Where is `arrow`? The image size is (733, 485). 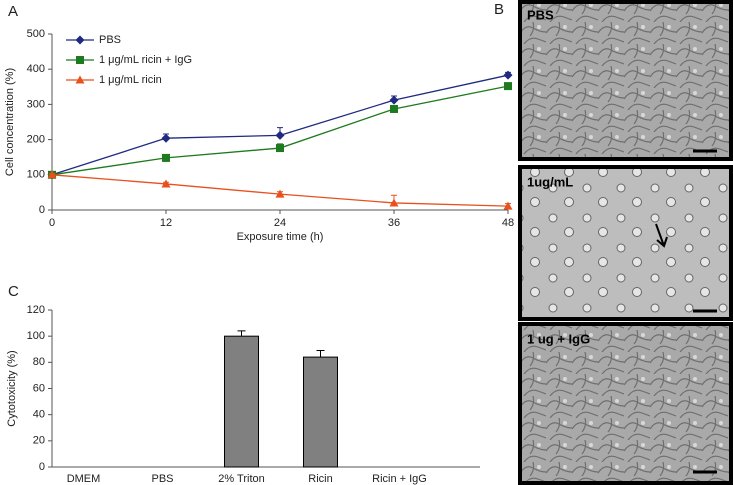
arrow is located at coordinates (661, 235).